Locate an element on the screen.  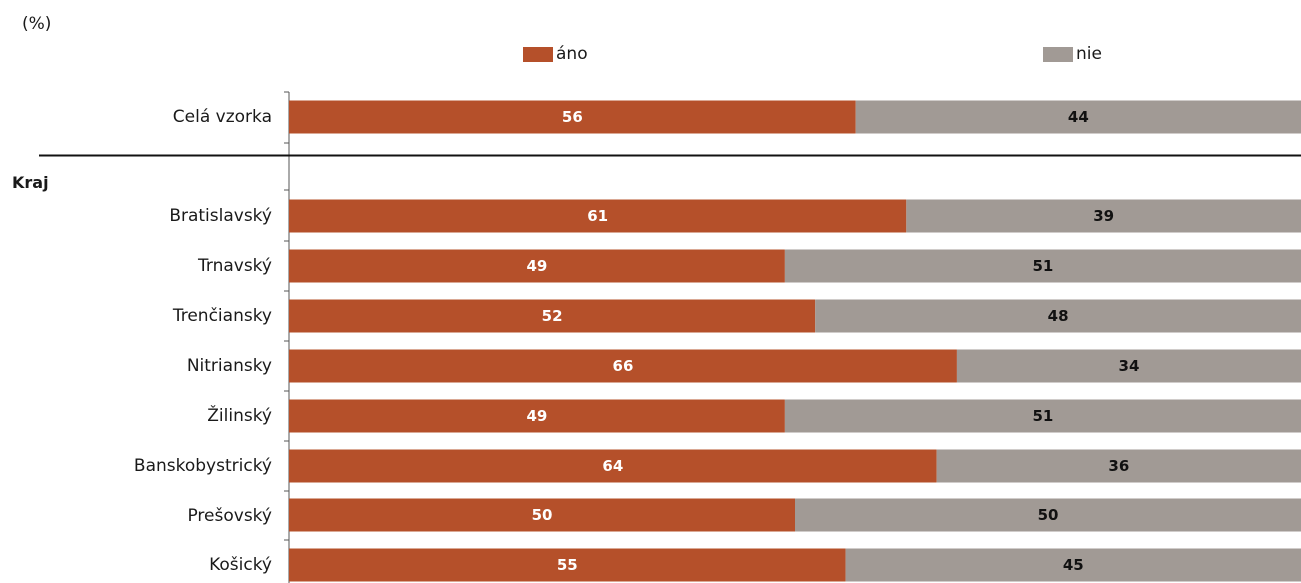
data-label-áno-6: 64 is located at coordinates (612, 466).